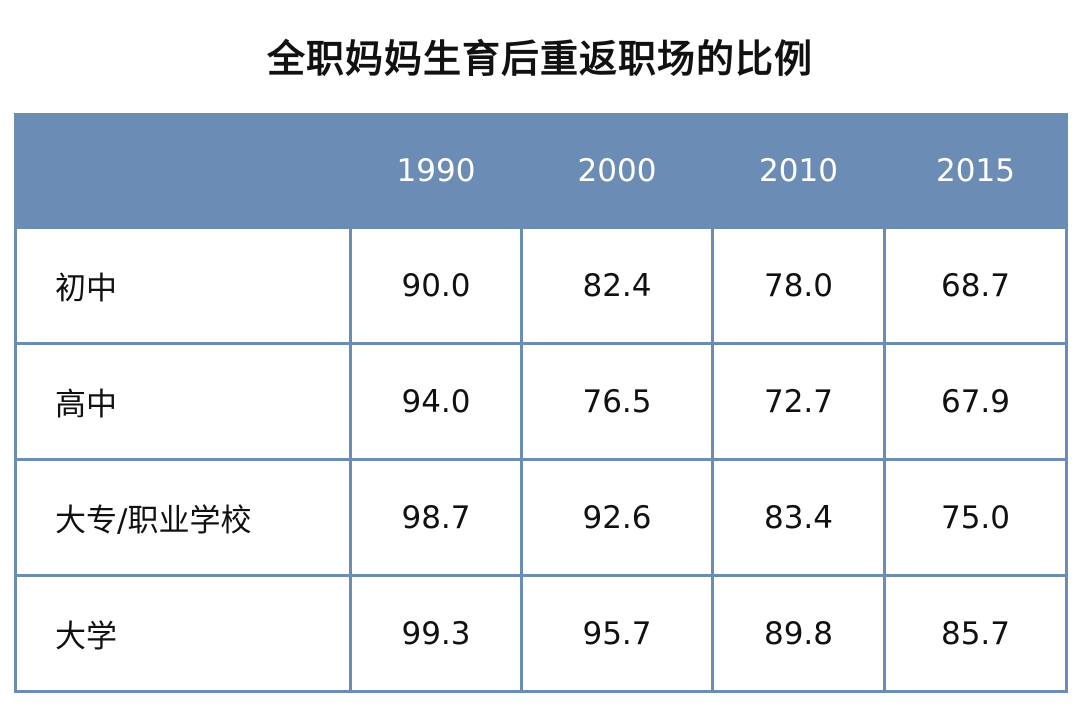 The width and height of the screenshot is (1080, 719). What do you see at coordinates (183, 171) in the screenshot?
I see `header-cell-corner` at bounding box center [183, 171].